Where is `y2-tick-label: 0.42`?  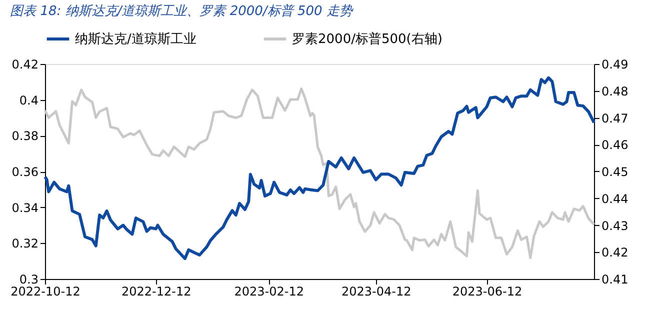 y2-tick-label: 0.42 is located at coordinates (615, 253).